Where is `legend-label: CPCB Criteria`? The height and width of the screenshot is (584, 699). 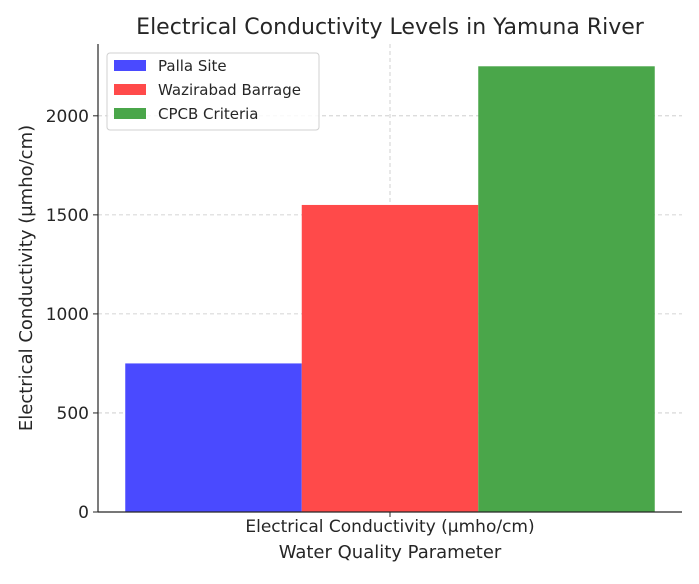 legend-label: CPCB Criteria is located at coordinates (208, 114).